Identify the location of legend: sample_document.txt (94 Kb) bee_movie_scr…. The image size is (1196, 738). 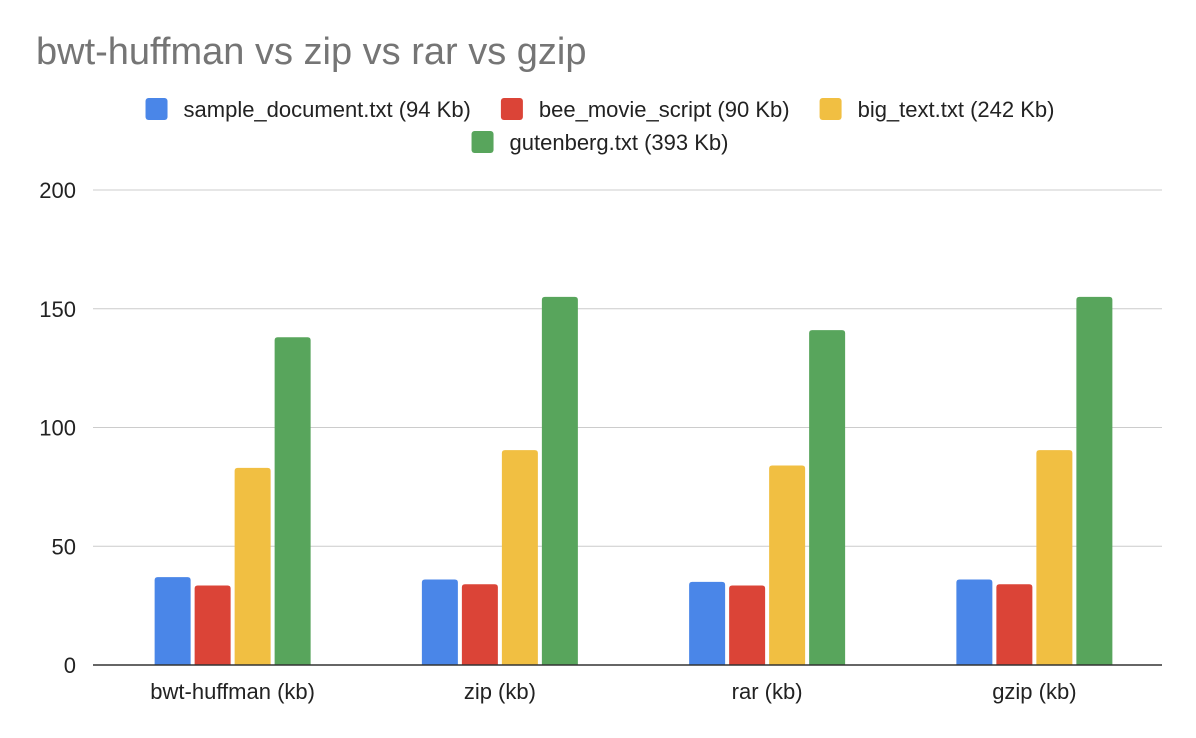
(600, 126).